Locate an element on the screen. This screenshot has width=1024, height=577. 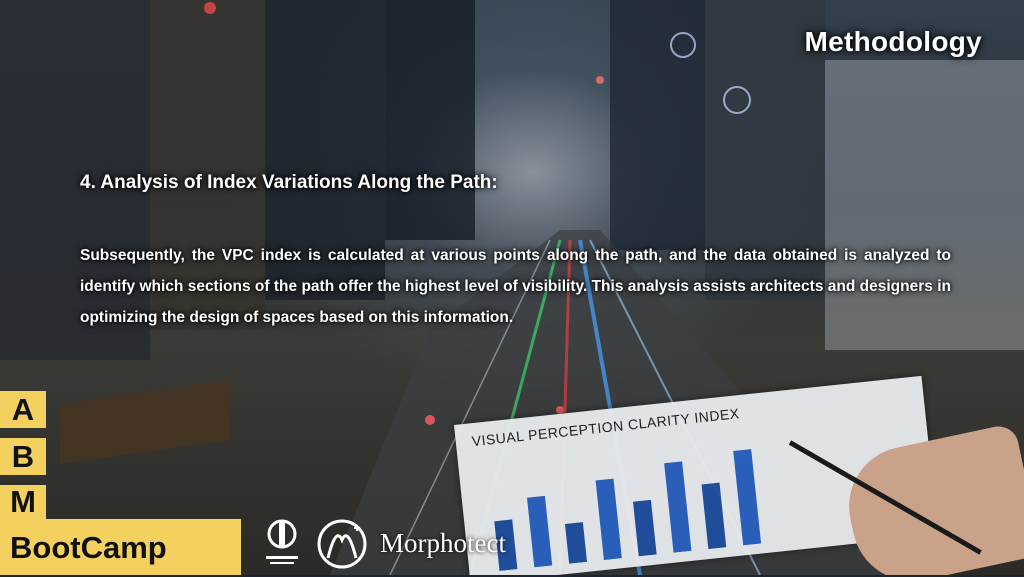
abm-letter-b: B is located at coordinates (23, 456).